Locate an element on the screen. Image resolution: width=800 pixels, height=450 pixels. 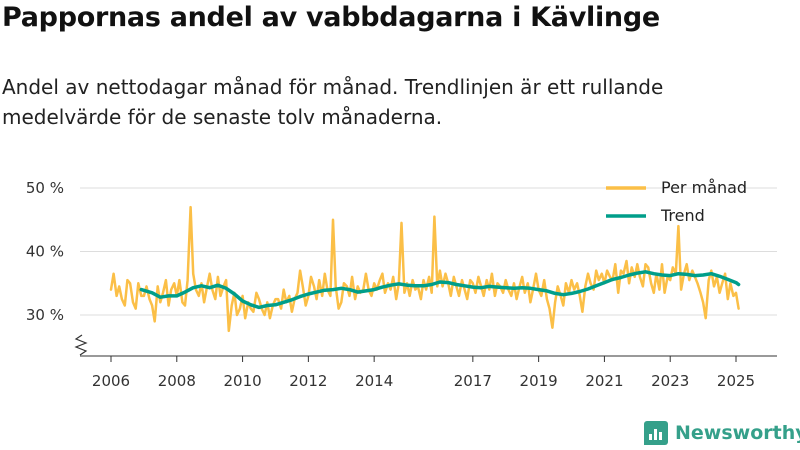
x-tick-label: 2014 is located at coordinates (374, 381).